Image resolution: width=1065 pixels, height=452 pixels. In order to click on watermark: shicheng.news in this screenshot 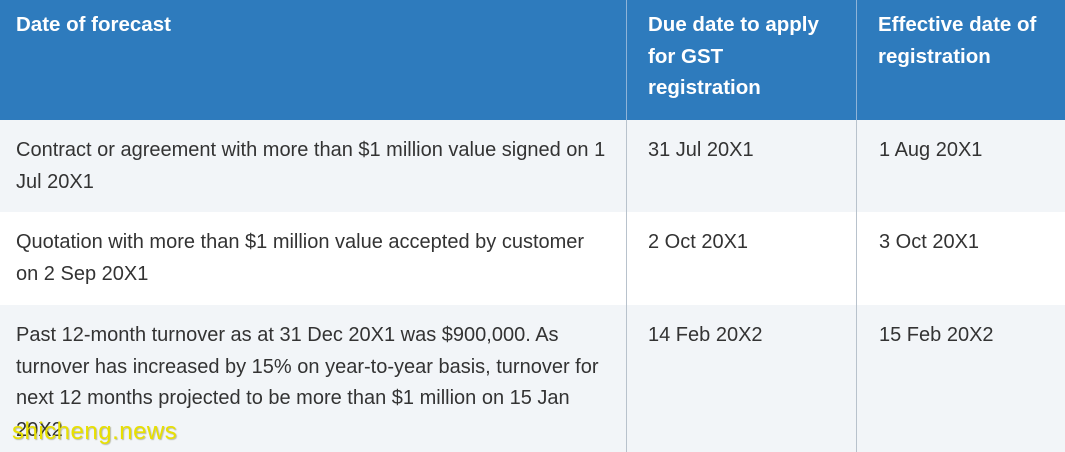, I will do `click(95, 431)`.